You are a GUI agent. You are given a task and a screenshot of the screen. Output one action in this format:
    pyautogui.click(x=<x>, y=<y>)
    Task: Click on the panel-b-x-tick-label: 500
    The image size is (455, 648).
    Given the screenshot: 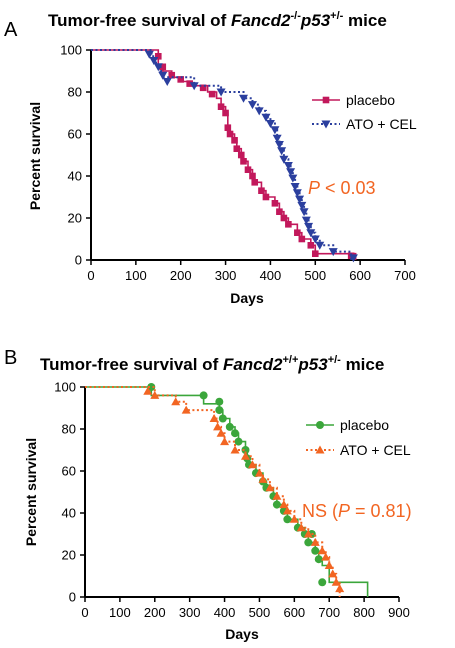 What is the action you would take?
    pyautogui.click(x=260, y=612)
    